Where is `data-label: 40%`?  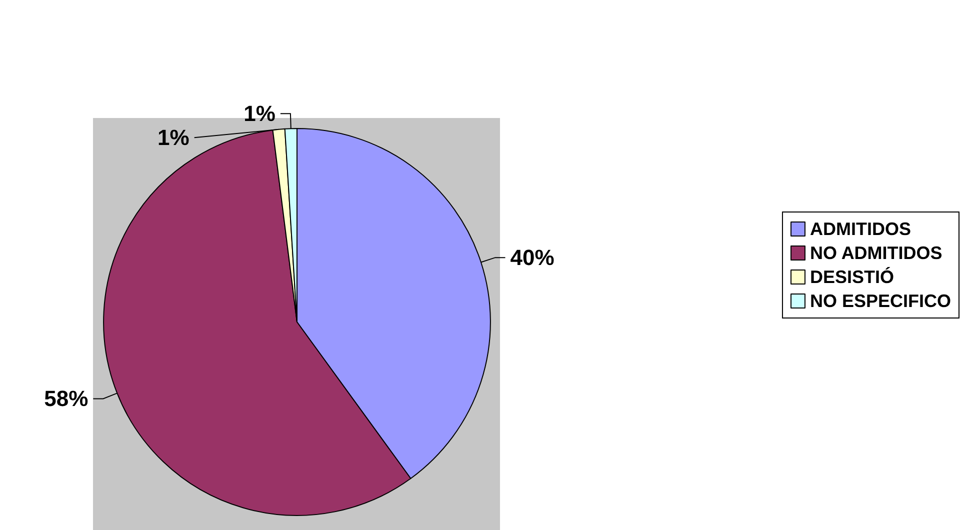
data-label: 40% is located at coordinates (532, 257).